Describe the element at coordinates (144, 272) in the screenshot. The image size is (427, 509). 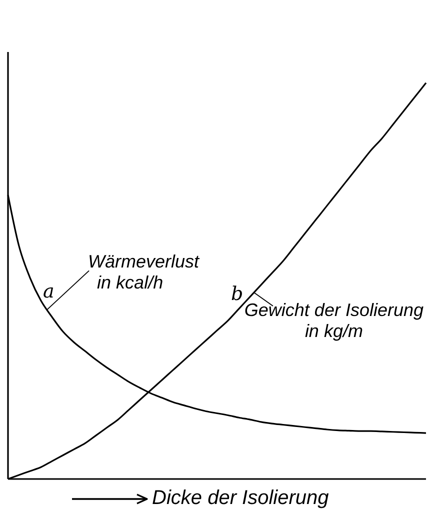
I see `annotation: Wärmeverlust in kcal/h` at that location.